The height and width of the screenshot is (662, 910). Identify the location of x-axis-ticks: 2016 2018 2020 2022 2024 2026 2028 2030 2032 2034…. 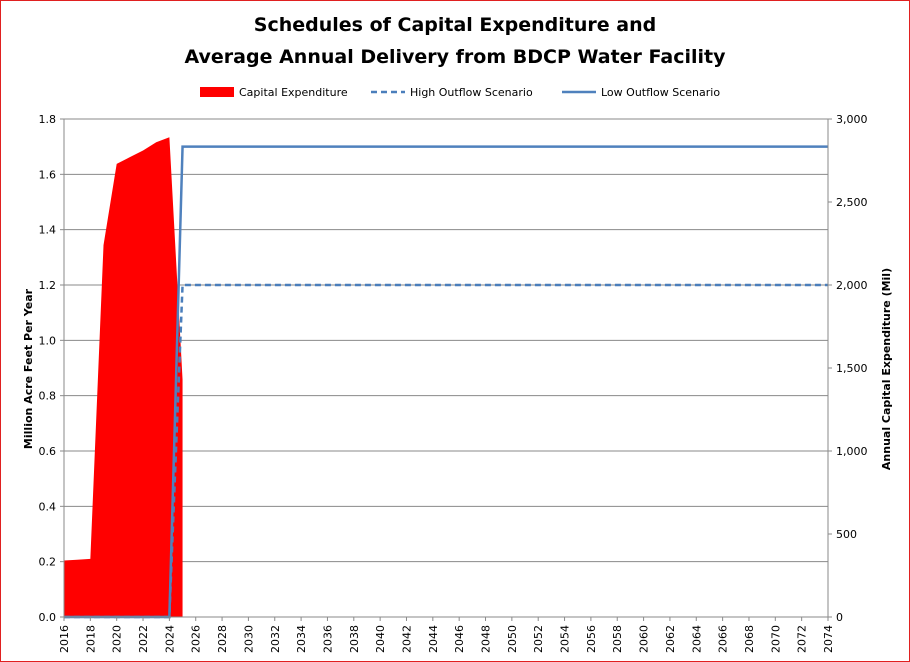
(446, 639).